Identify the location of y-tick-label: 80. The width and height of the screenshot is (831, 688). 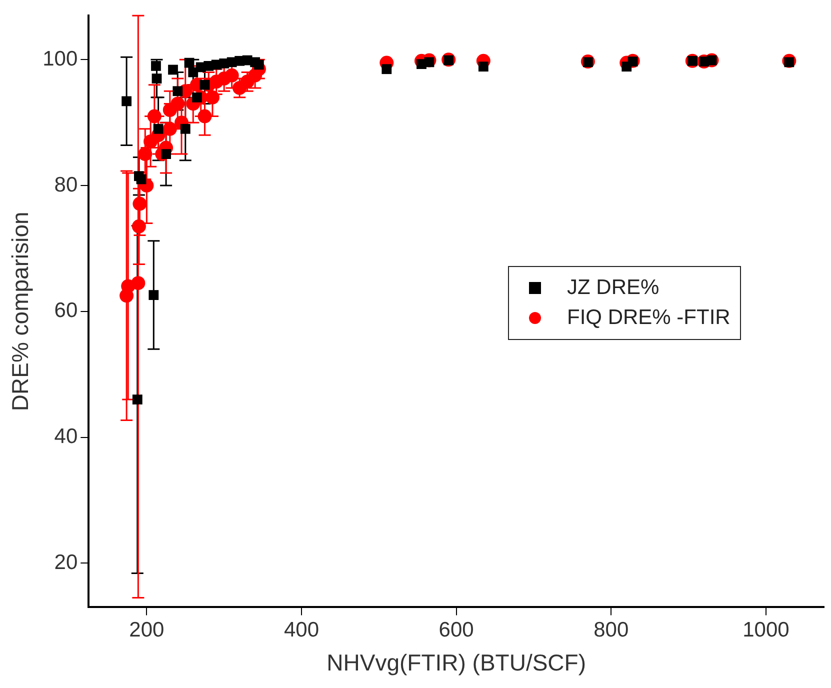
(66, 184).